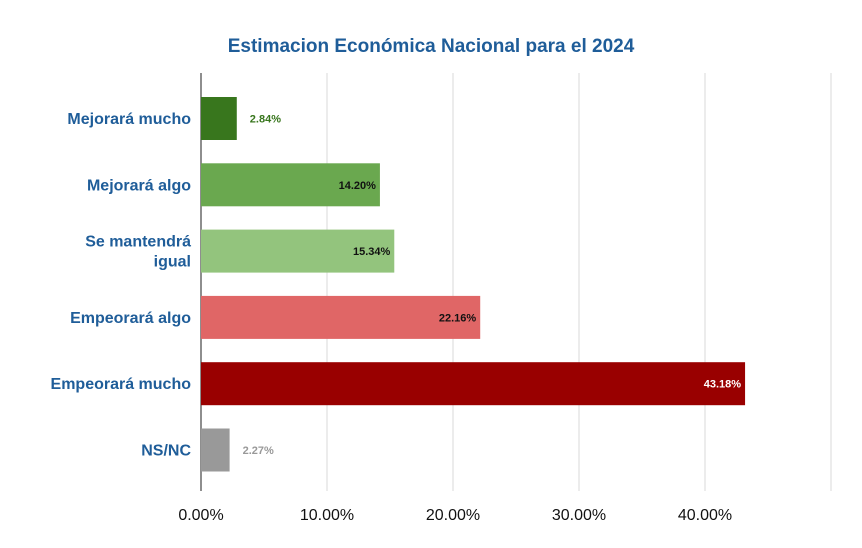 The image size is (862, 548). I want to click on x-tick-label: 20.00%, so click(453, 515).